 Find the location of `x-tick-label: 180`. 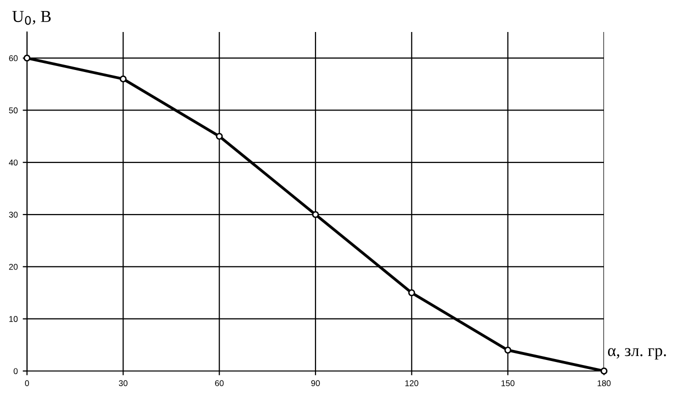

x-tick-label: 180 is located at coordinates (604, 383).